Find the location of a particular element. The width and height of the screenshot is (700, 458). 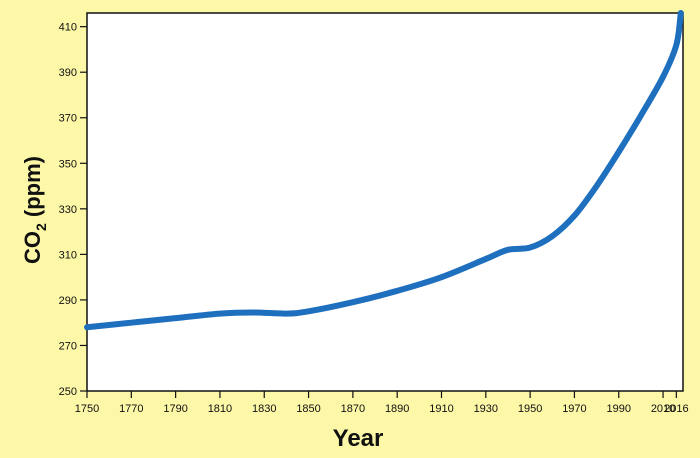

x-tick-label: 1850 is located at coordinates (308, 409).